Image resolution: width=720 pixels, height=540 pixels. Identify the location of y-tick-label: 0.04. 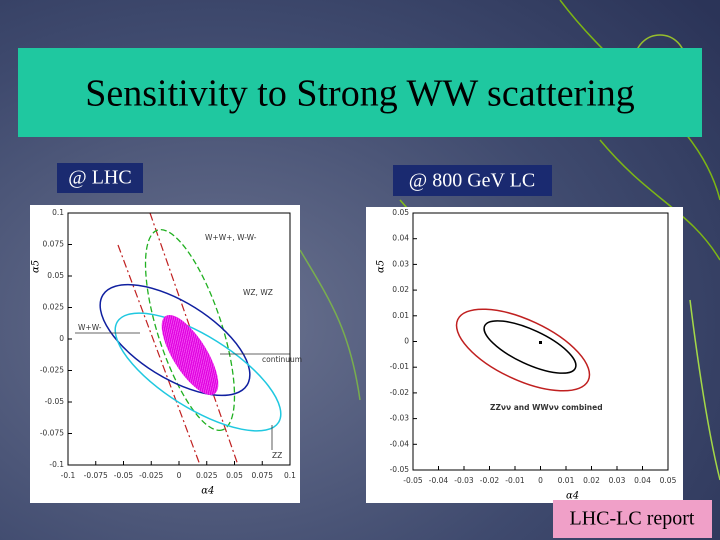
(400, 238).